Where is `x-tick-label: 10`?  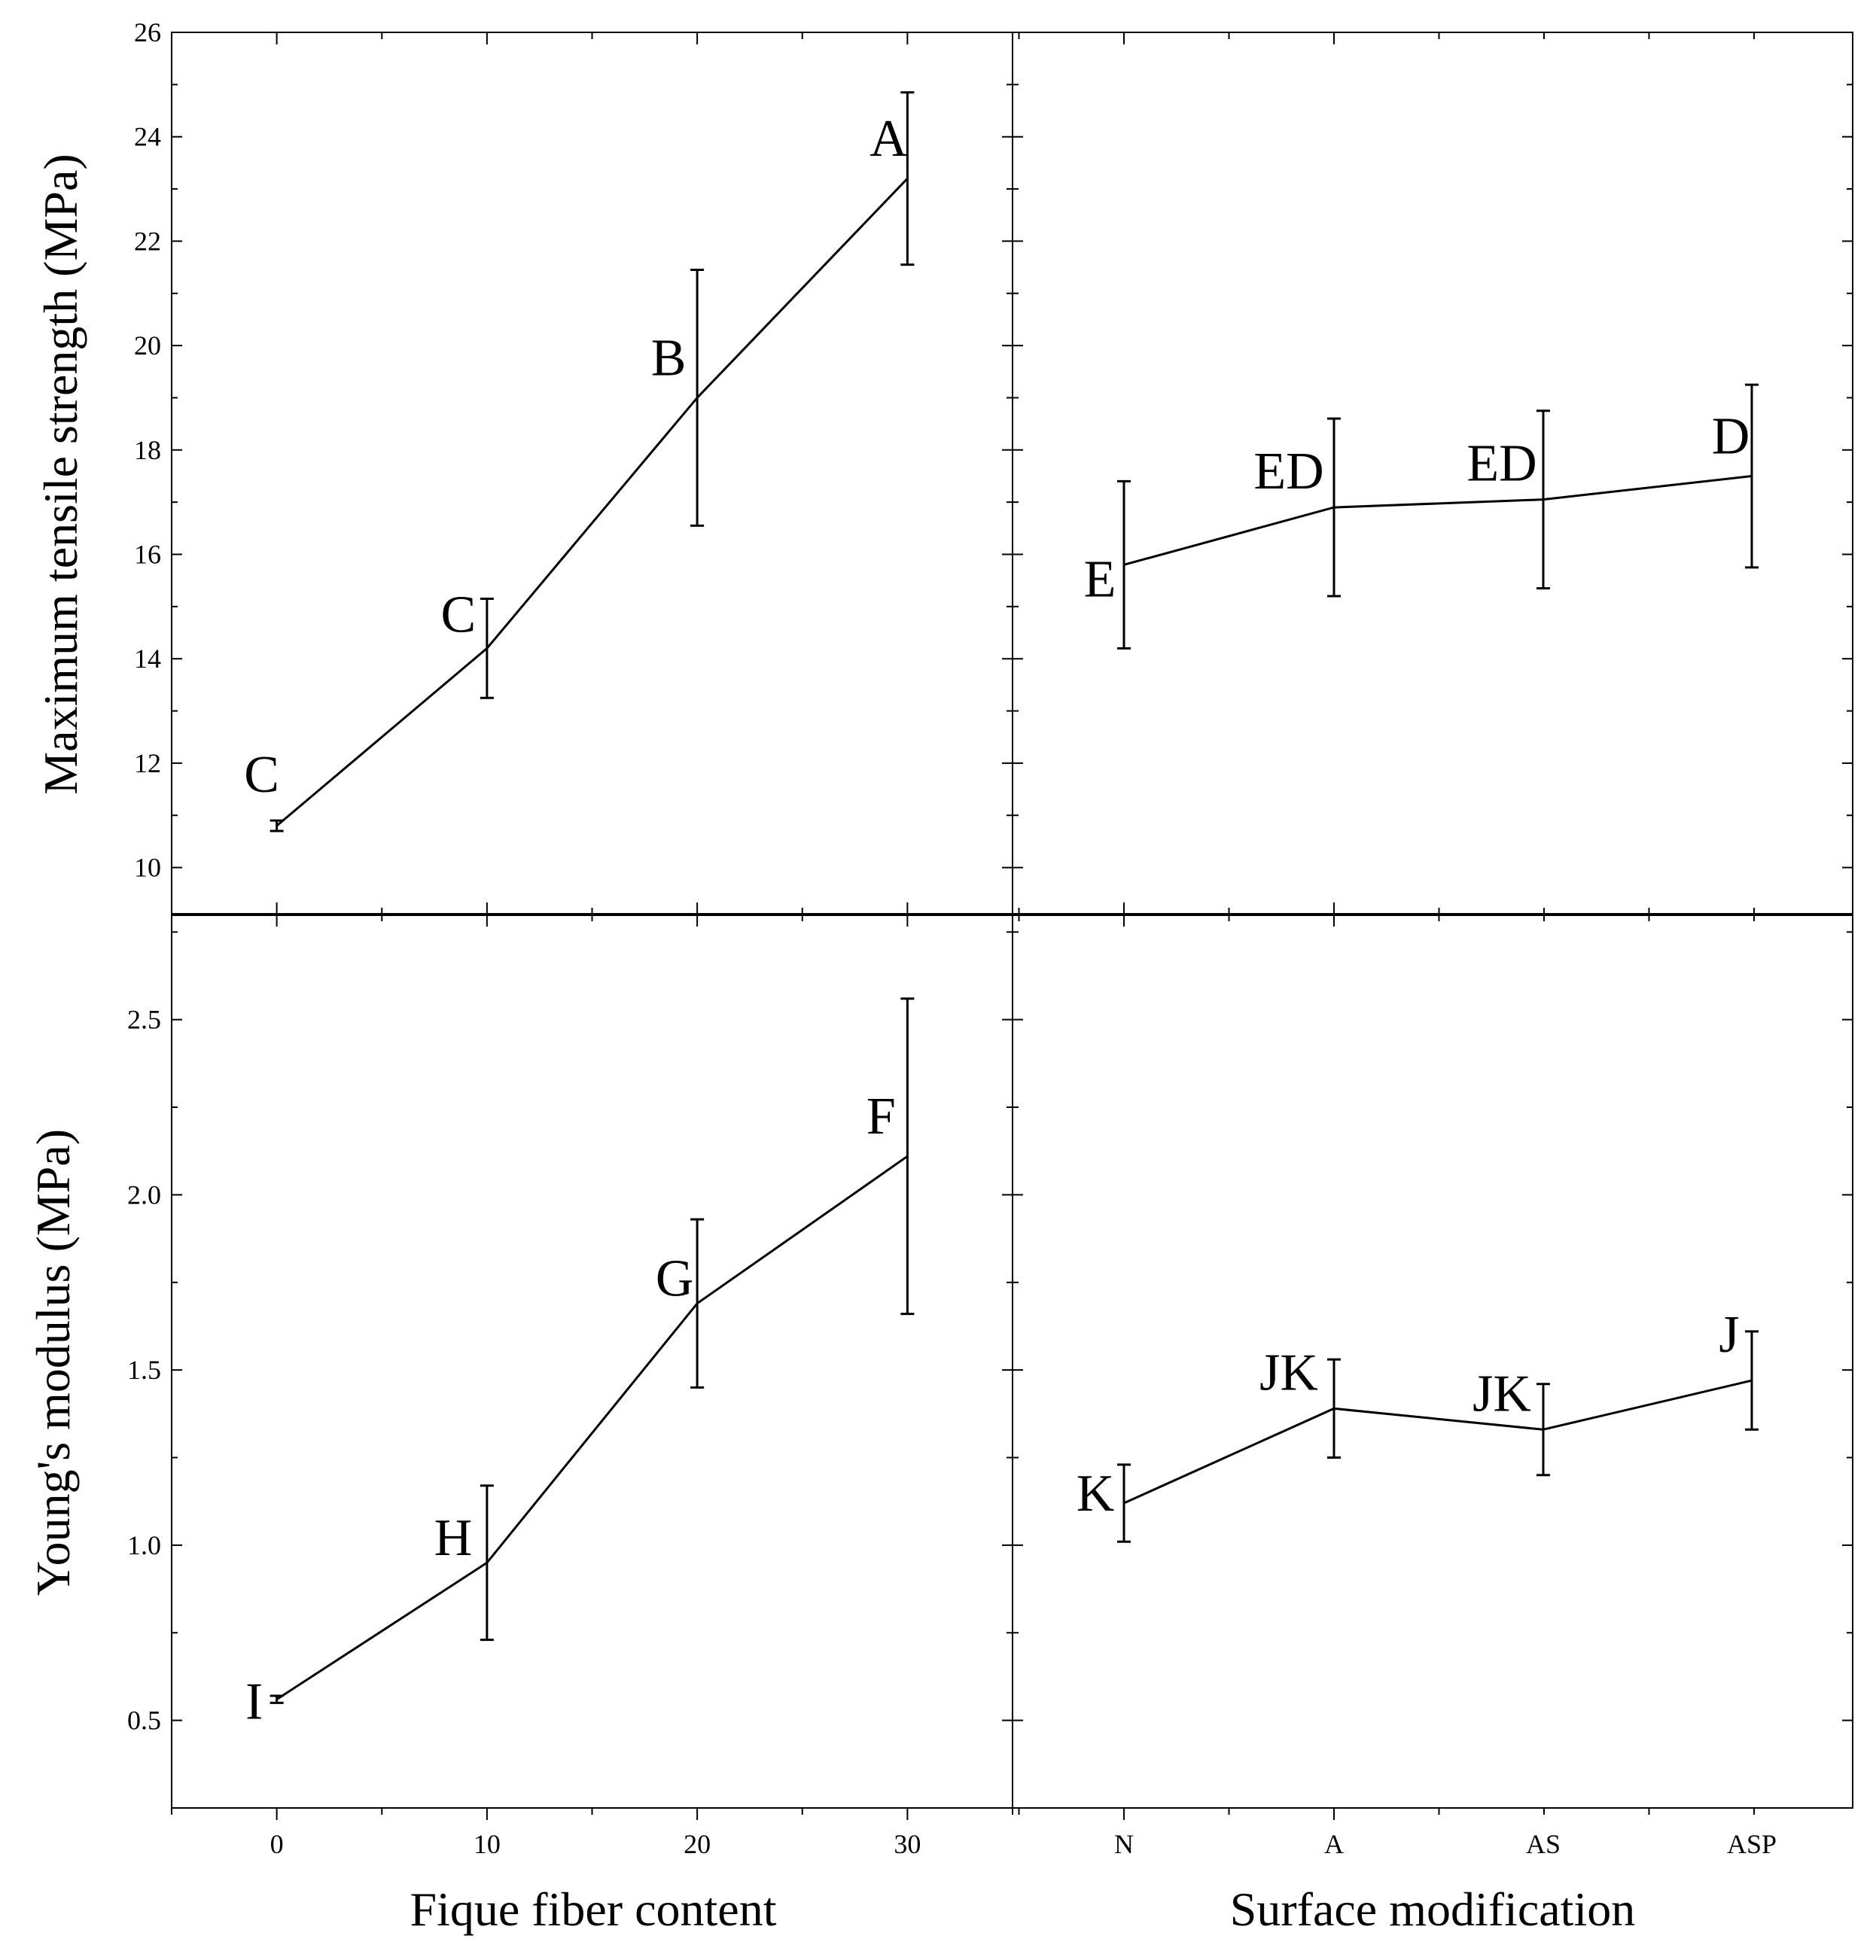 x-tick-label: 10 is located at coordinates (487, 1844).